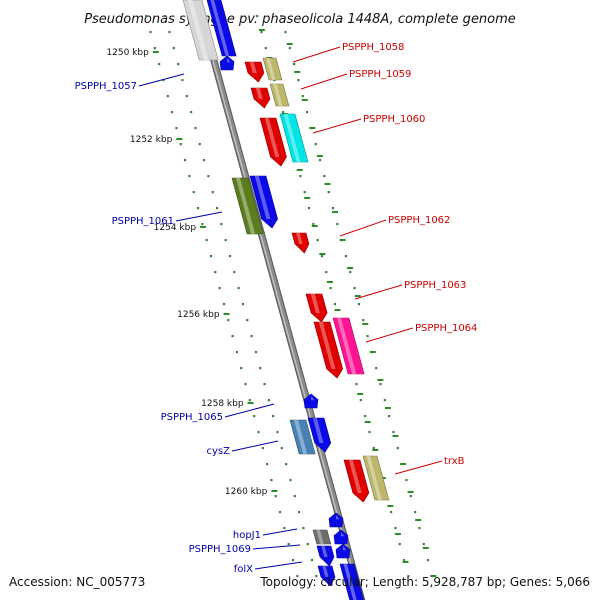 The image size is (600, 600). Describe the element at coordinates (419, 220) in the screenshot. I see `gene-label-text: PSPPH_1062` at that location.